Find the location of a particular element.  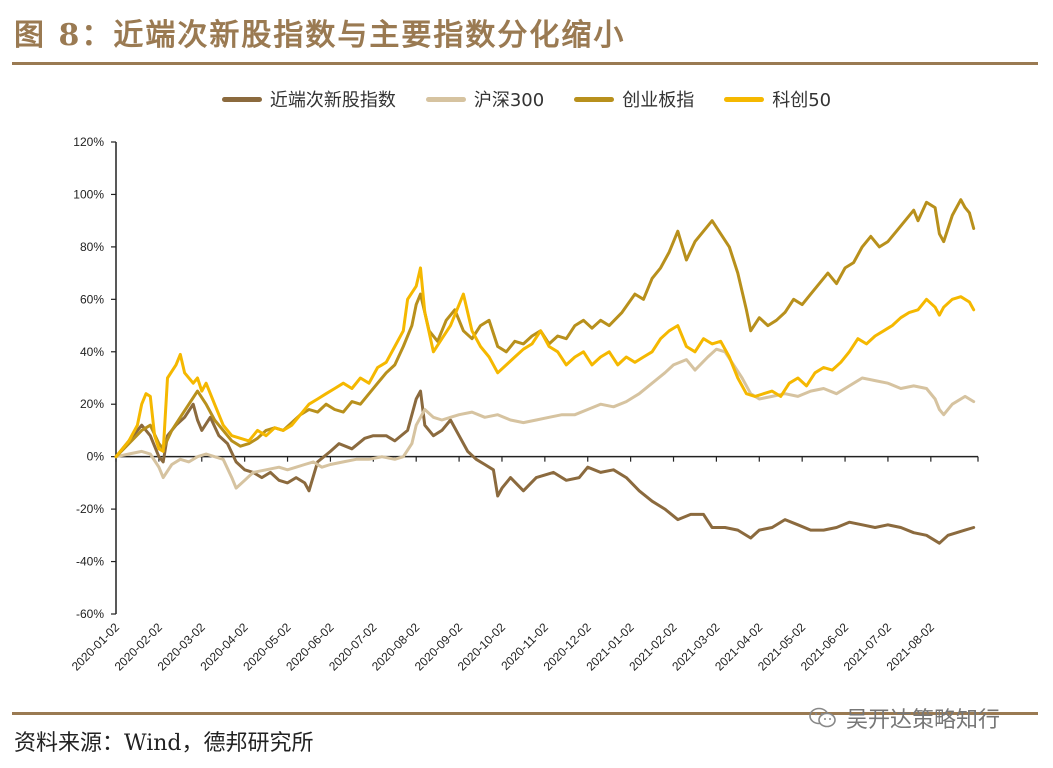

watermark-text: 吴开达策略知行 is located at coordinates (923, 720).